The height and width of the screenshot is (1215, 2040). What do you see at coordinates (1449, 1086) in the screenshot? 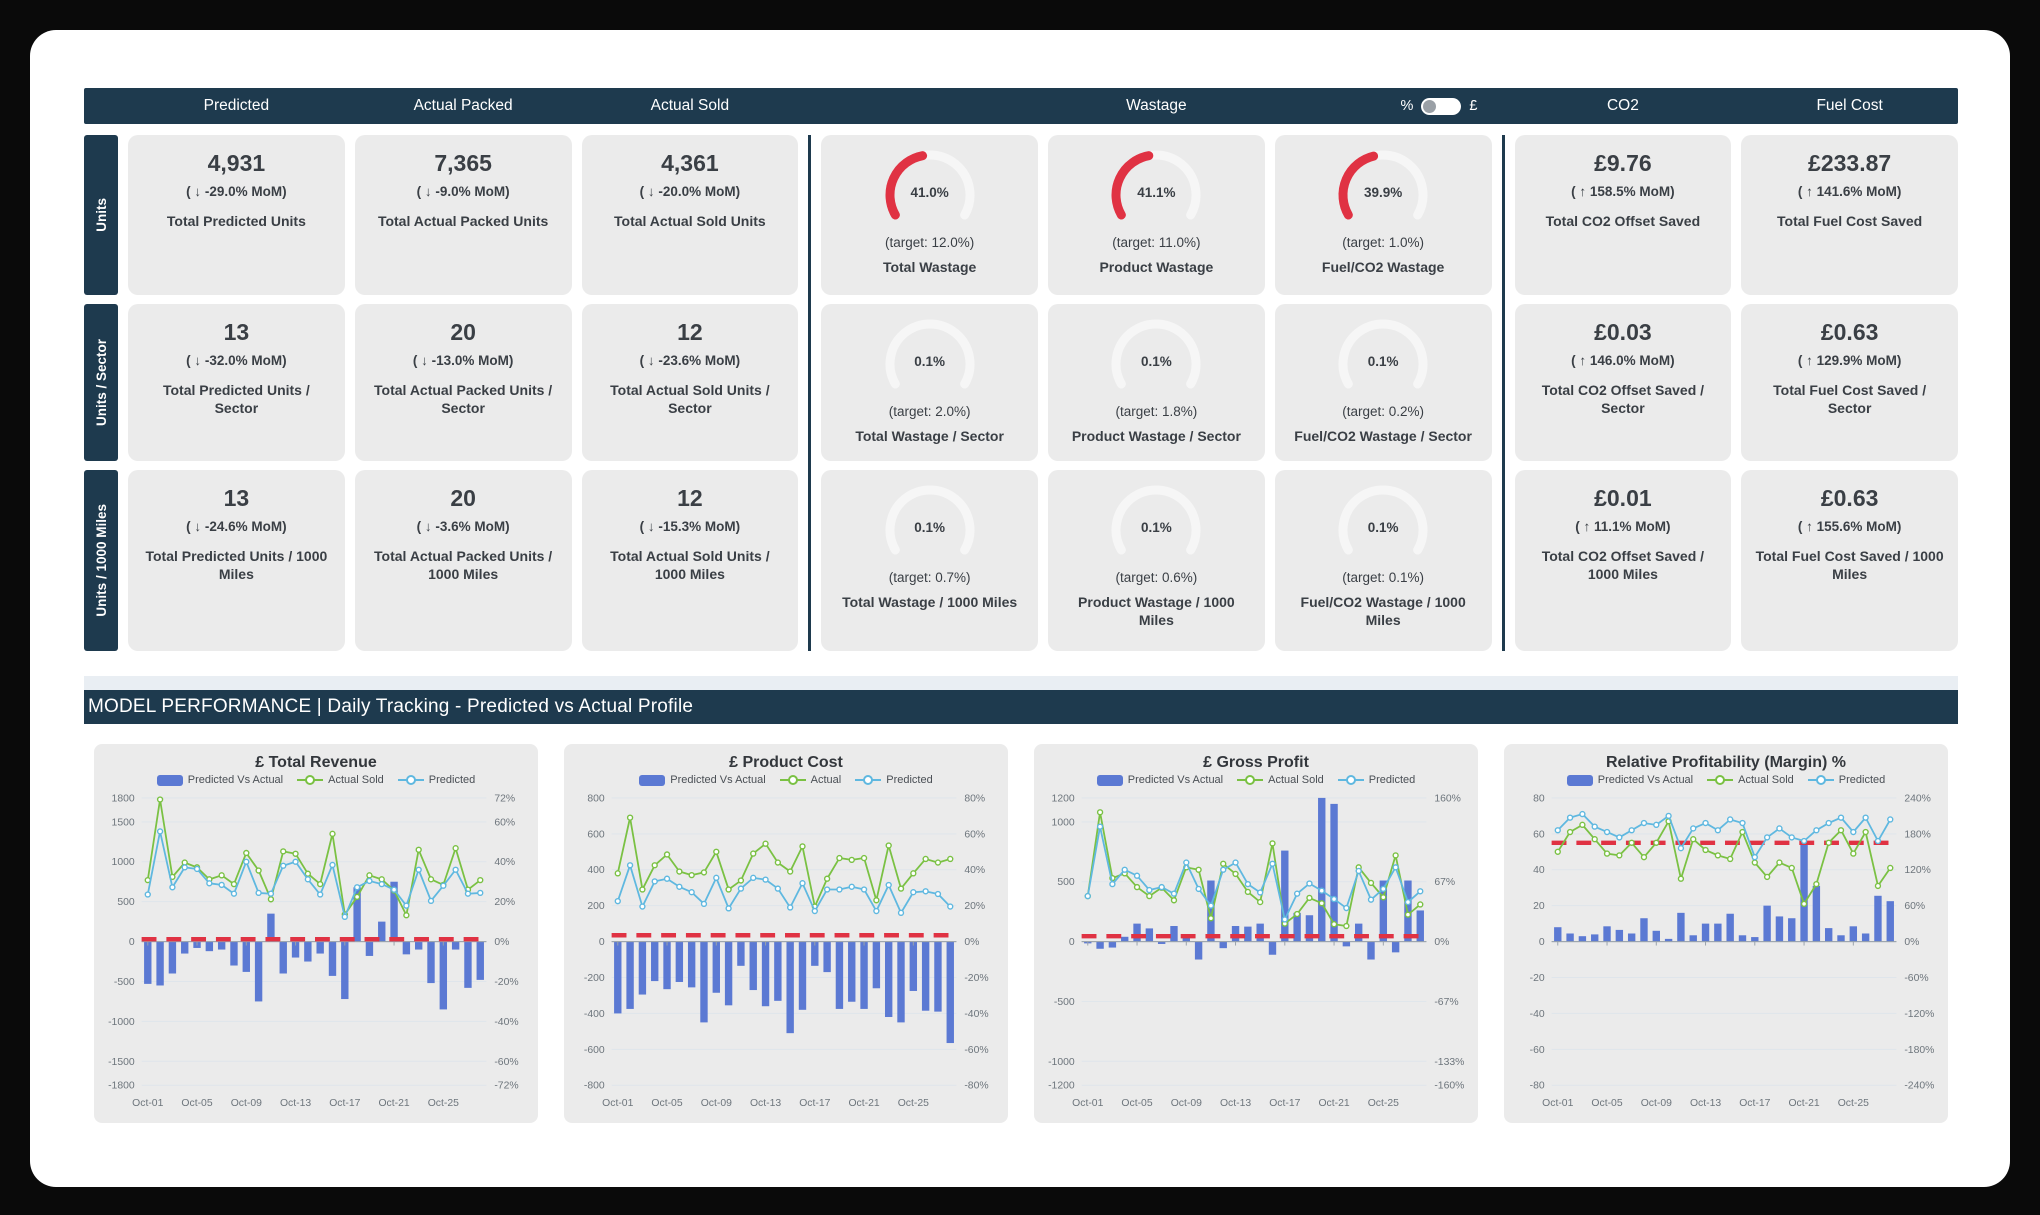
I see `svg-text: -160%` at bounding box center [1449, 1086].